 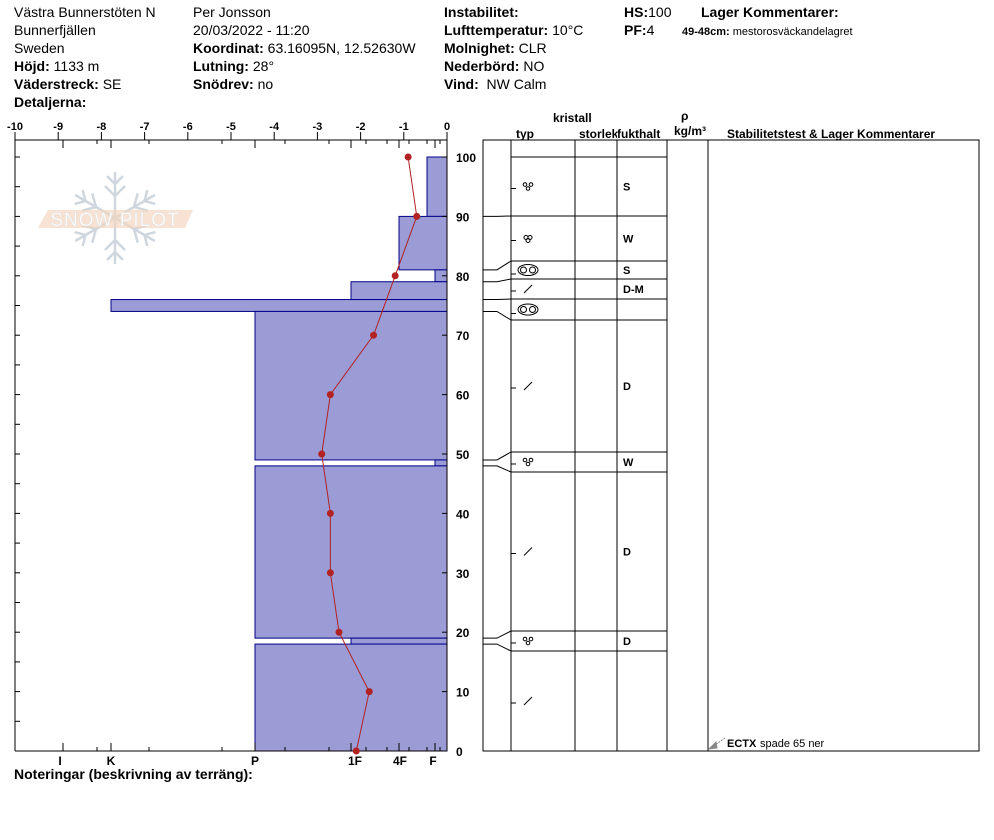 I want to click on hardness-tick-label: 1F, so click(x=355, y=761).